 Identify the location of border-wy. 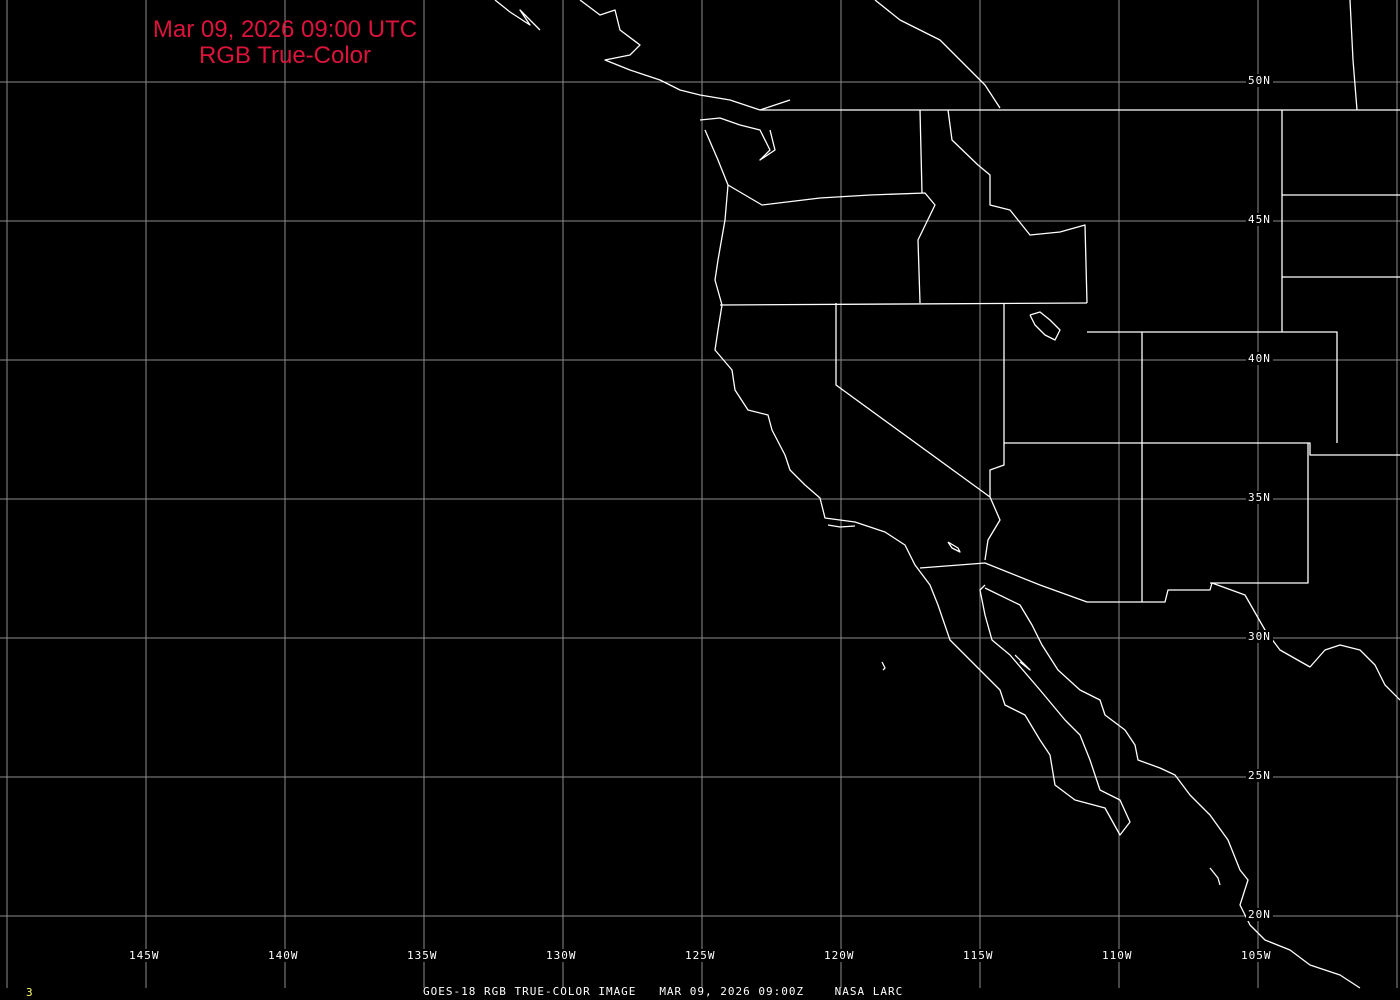
(1212, 387).